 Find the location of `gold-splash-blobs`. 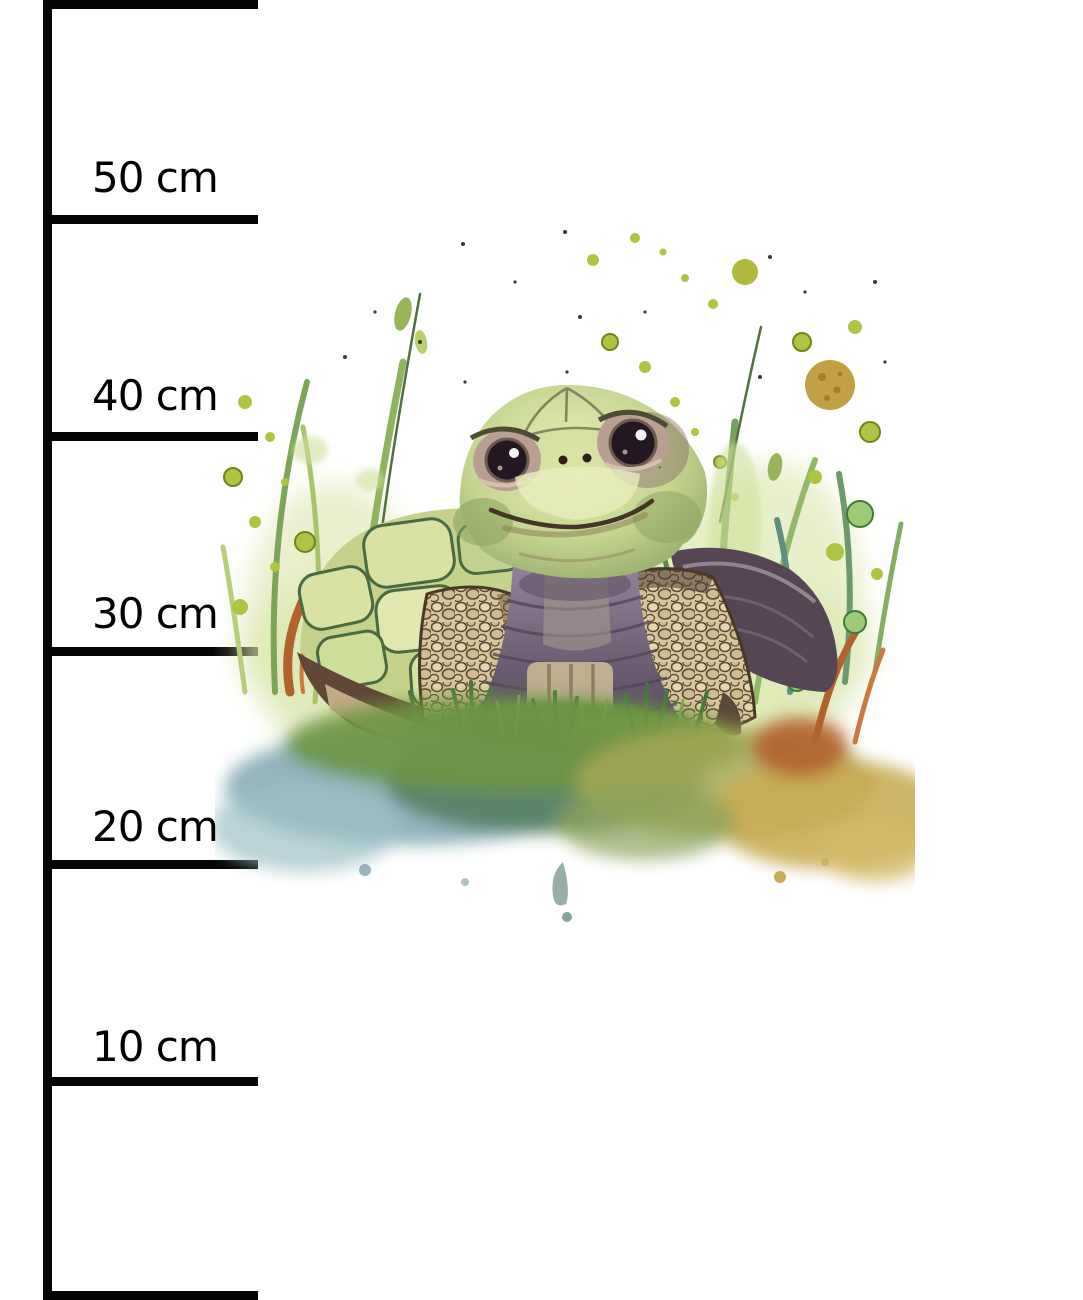

gold-splash-blobs is located at coordinates (830, 385).